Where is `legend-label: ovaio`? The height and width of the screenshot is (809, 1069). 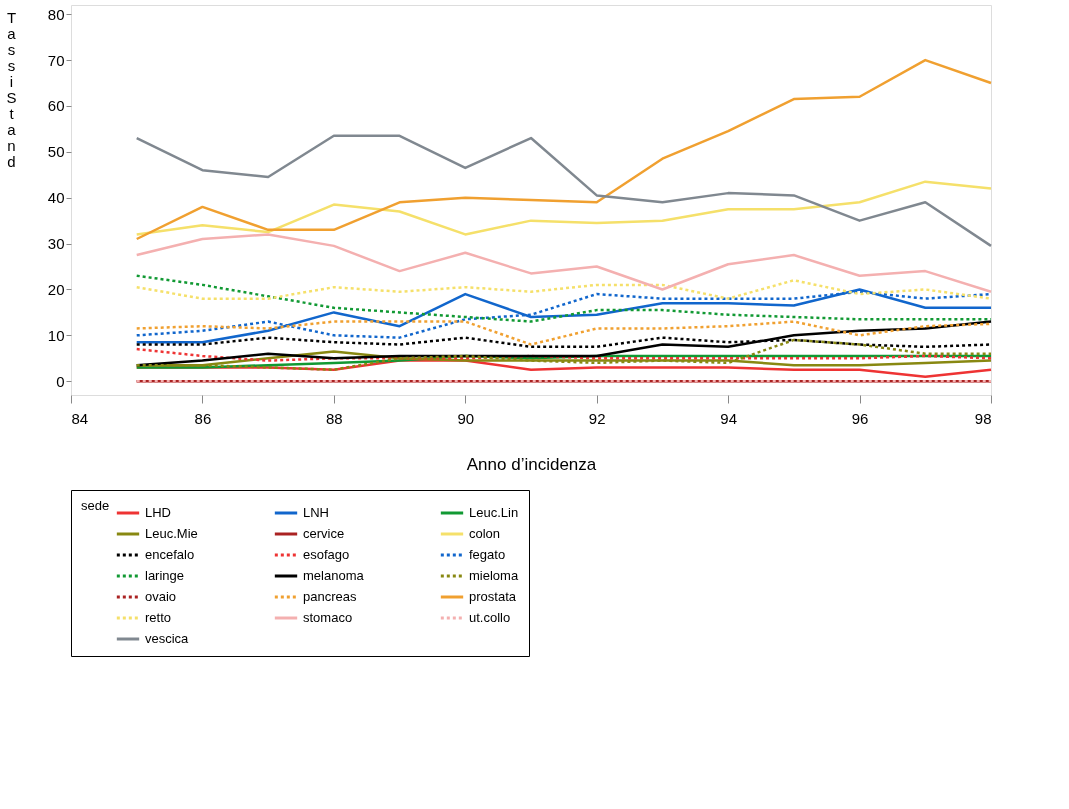 legend-label: ovaio is located at coordinates (161, 596).